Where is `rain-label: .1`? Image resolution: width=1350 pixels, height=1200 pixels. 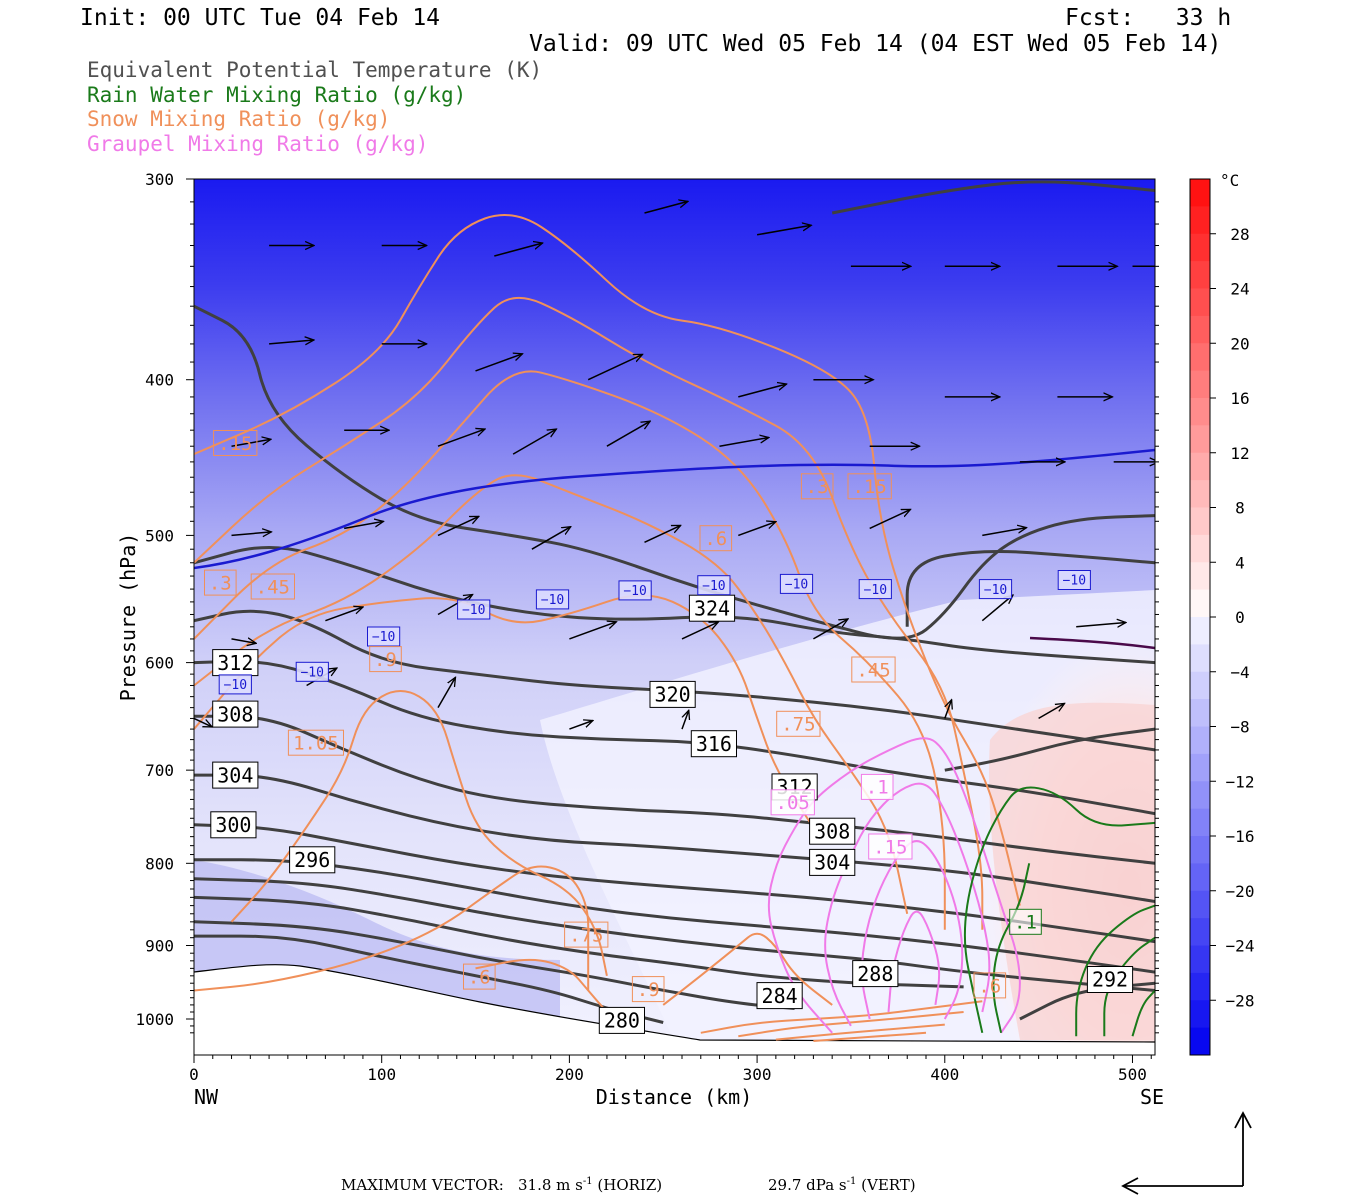 rain-label: .1 is located at coordinates (1025, 921).